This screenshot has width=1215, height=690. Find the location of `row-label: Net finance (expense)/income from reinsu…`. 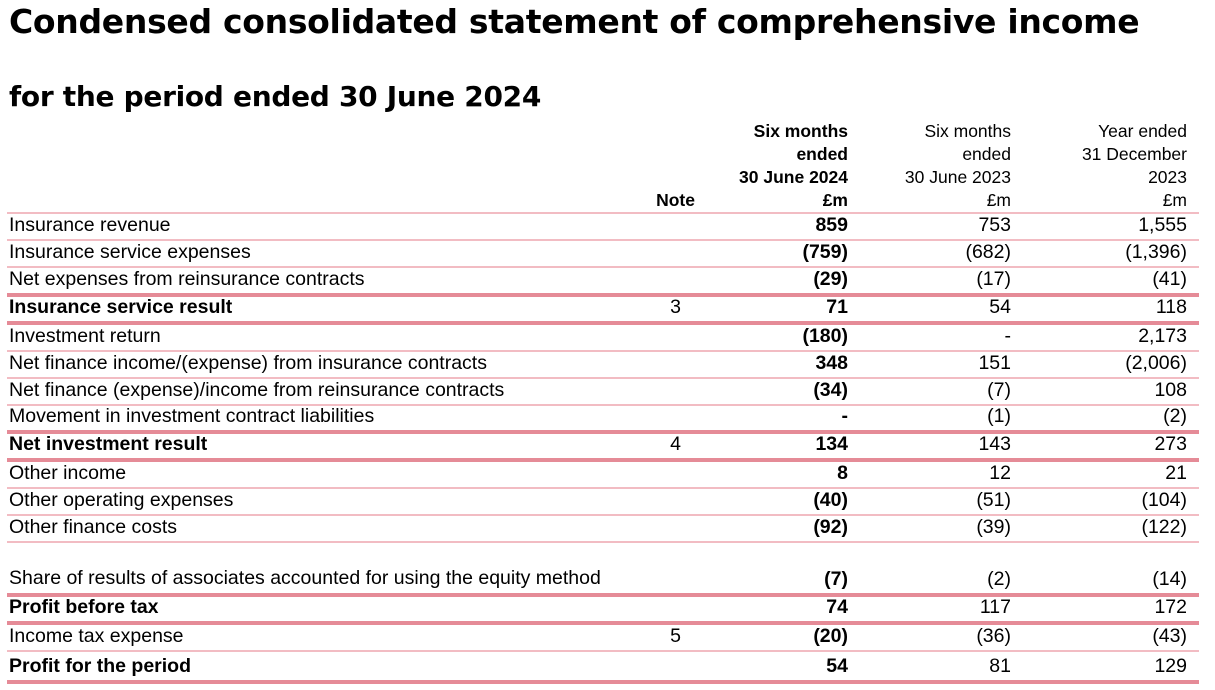

row-label: Net finance (expense)/income from reinsu… is located at coordinates (257, 390).